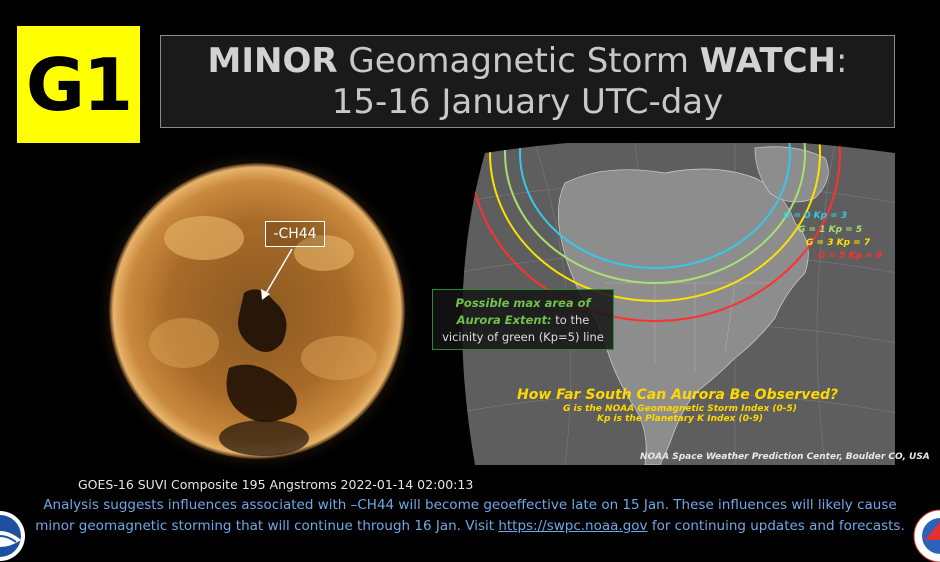  What do you see at coordinates (573, 526) in the screenshot?
I see `swpc-link: https://swpc.noaa.gov` at bounding box center [573, 526].